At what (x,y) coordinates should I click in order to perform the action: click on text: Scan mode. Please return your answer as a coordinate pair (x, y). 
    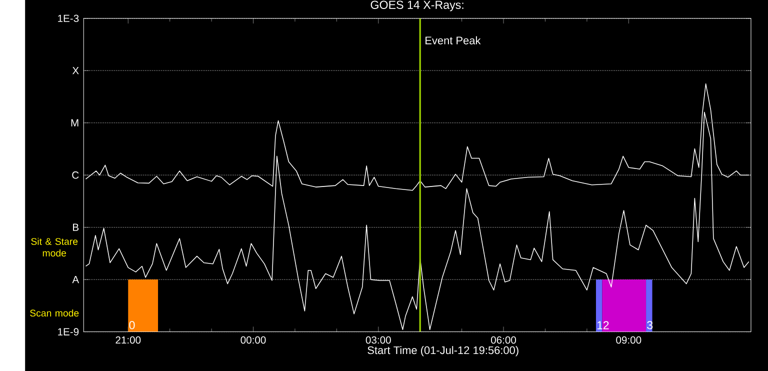
    Looking at the image, I should click on (54, 312).